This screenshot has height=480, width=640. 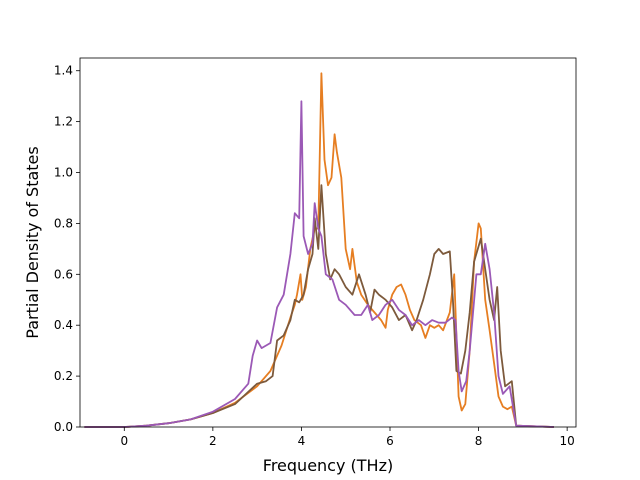 What do you see at coordinates (63, 427) in the screenshot?
I see `y-tick-label: 0.0` at bounding box center [63, 427].